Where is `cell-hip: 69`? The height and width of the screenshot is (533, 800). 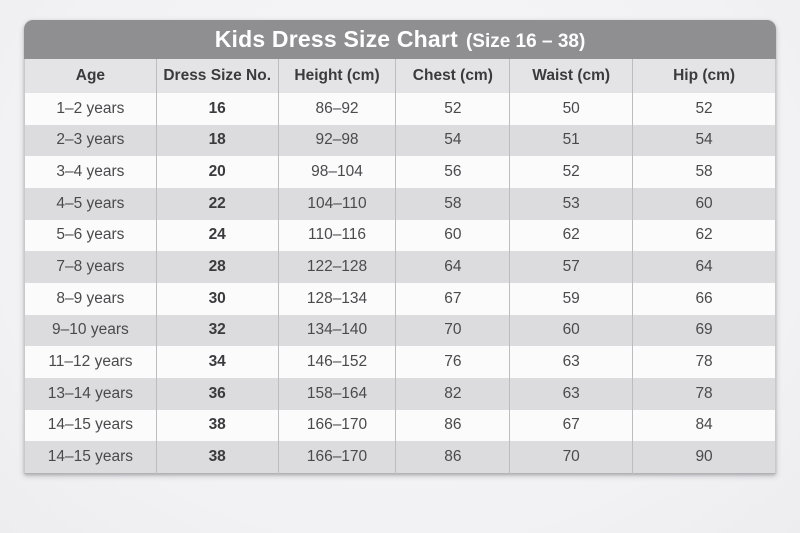 cell-hip: 69 is located at coordinates (704, 330).